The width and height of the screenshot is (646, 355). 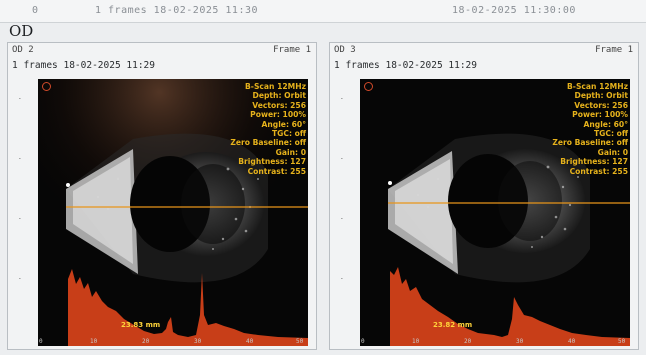 What do you see at coordinates (484, 50) in the screenshot?
I see `panel-header: OD 3 Frame 1` at bounding box center [484, 50].